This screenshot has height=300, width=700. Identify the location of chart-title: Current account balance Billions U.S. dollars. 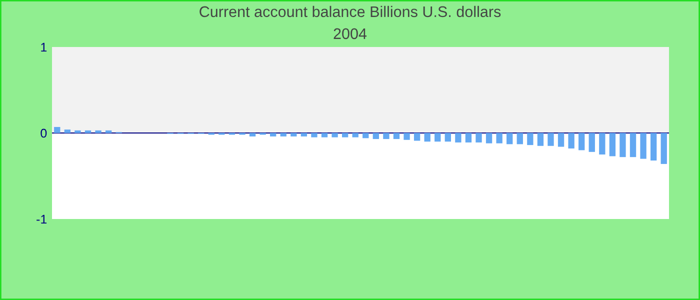
(350, 12).